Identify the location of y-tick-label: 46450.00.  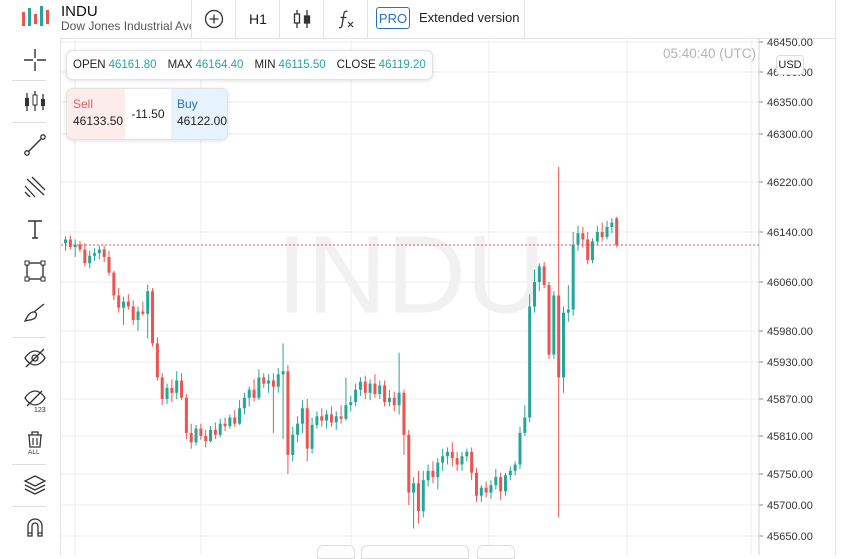
(790, 43).